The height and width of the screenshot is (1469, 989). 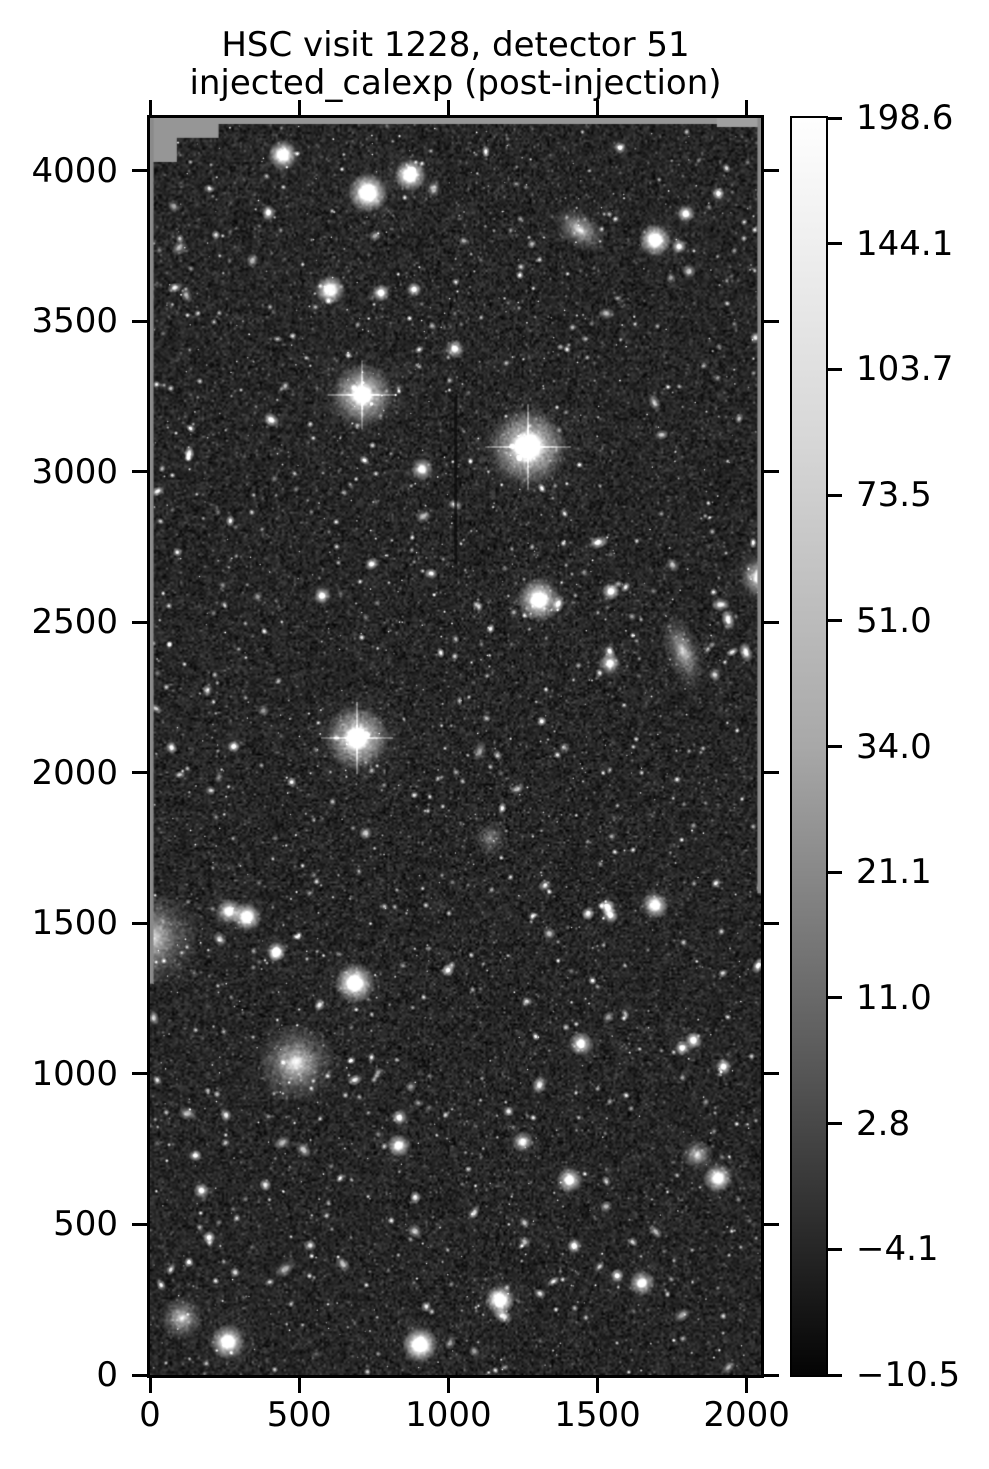 I want to click on y-tick-label: 1000, so click(x=74, y=1073).